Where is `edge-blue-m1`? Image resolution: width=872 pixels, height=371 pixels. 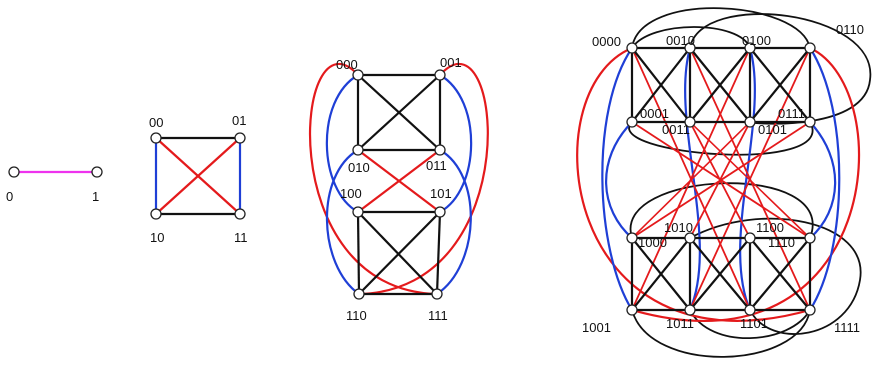
edge-blue-m1 is located at coordinates (692, 179).